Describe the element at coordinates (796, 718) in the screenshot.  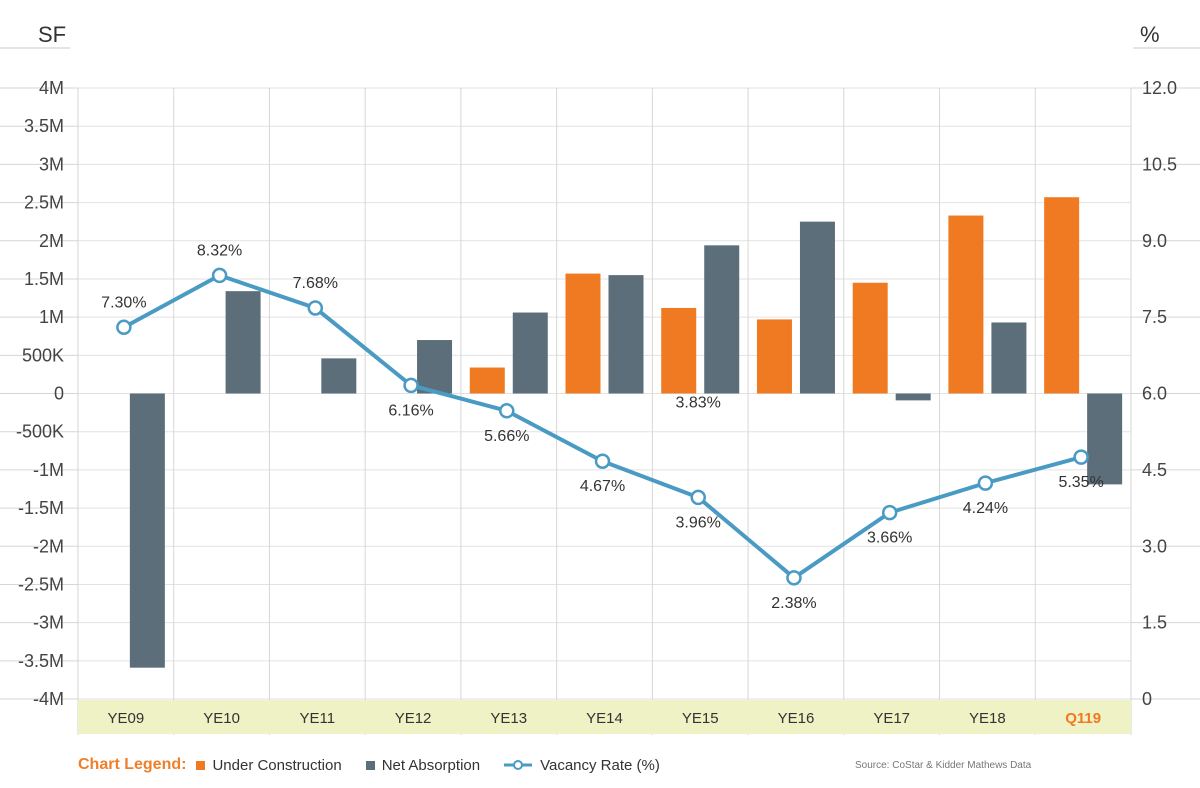
I see `x-tick-label: YE16` at that location.